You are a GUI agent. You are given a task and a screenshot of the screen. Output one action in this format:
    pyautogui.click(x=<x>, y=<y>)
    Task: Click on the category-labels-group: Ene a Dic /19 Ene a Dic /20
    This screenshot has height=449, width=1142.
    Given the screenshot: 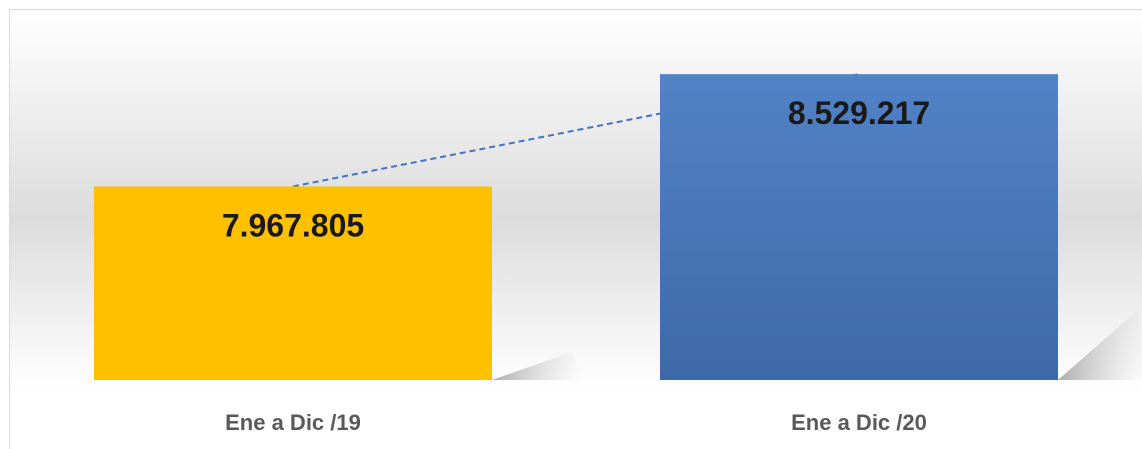 What is the action you would take?
    pyautogui.click(x=576, y=422)
    